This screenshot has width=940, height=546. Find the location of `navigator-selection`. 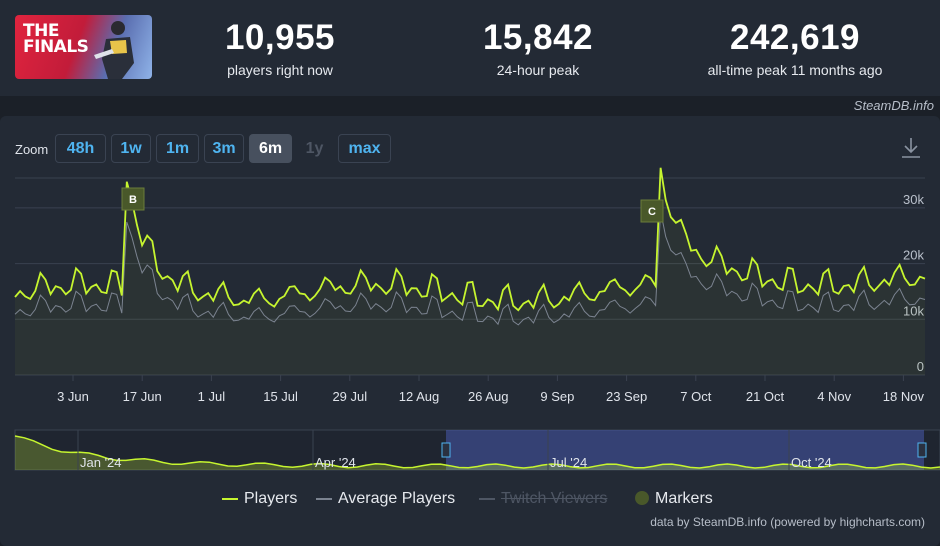

navigator-selection is located at coordinates (685, 450).